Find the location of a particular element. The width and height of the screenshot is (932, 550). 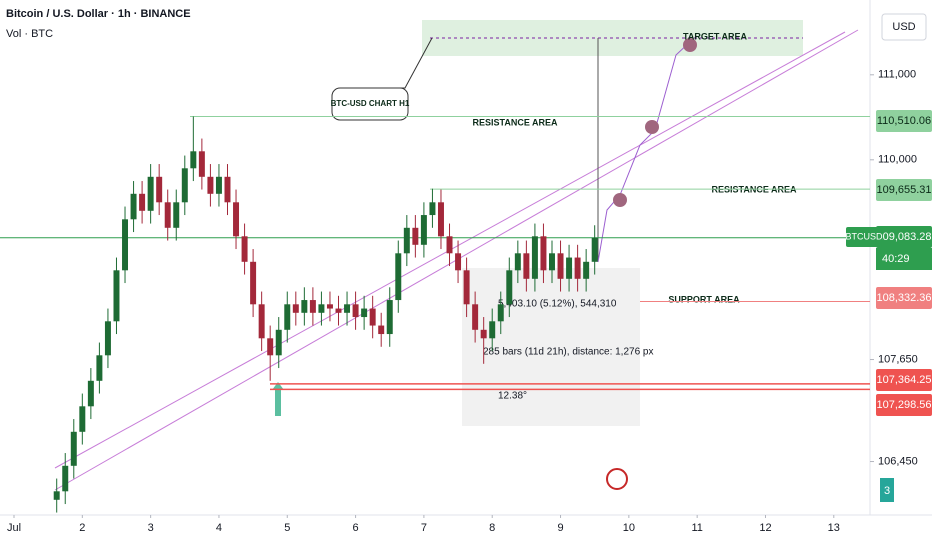

x-tick-label: 6 is located at coordinates (356, 528).